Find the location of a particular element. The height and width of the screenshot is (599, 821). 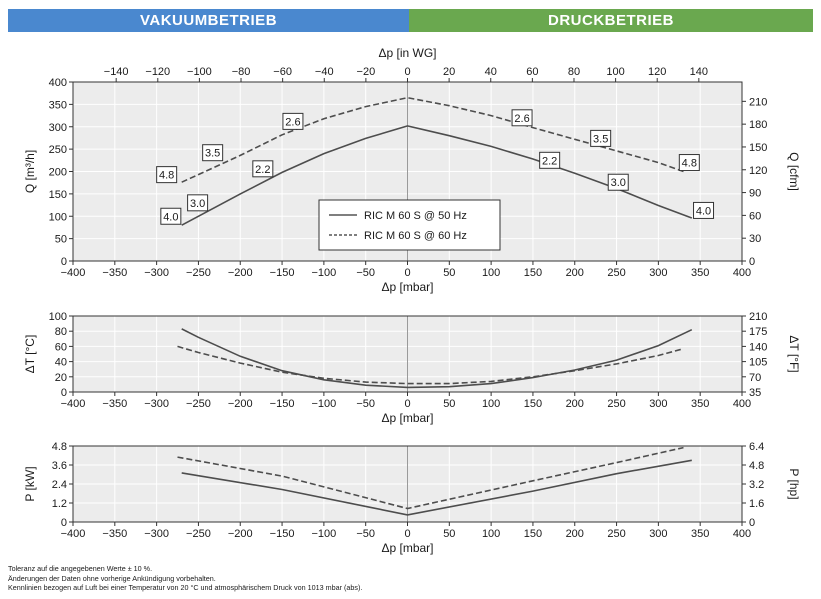

top-tick-label: 0 is located at coordinates (407, 72).